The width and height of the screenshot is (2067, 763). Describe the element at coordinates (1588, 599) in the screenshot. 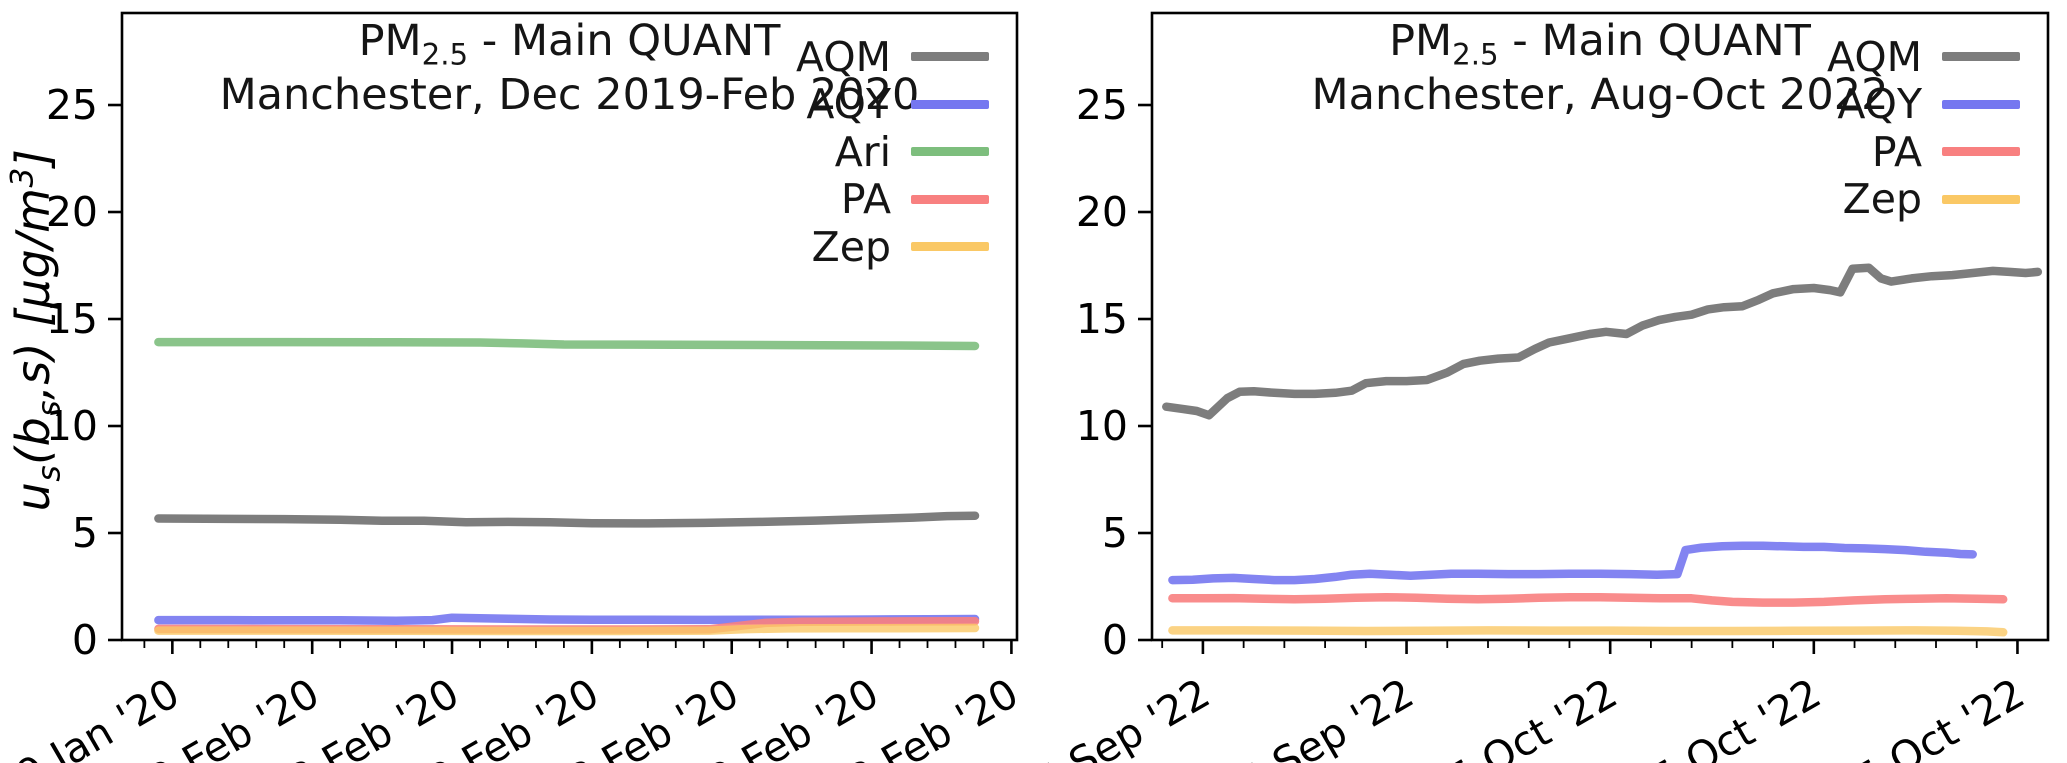

I see `series-line-PA` at that location.